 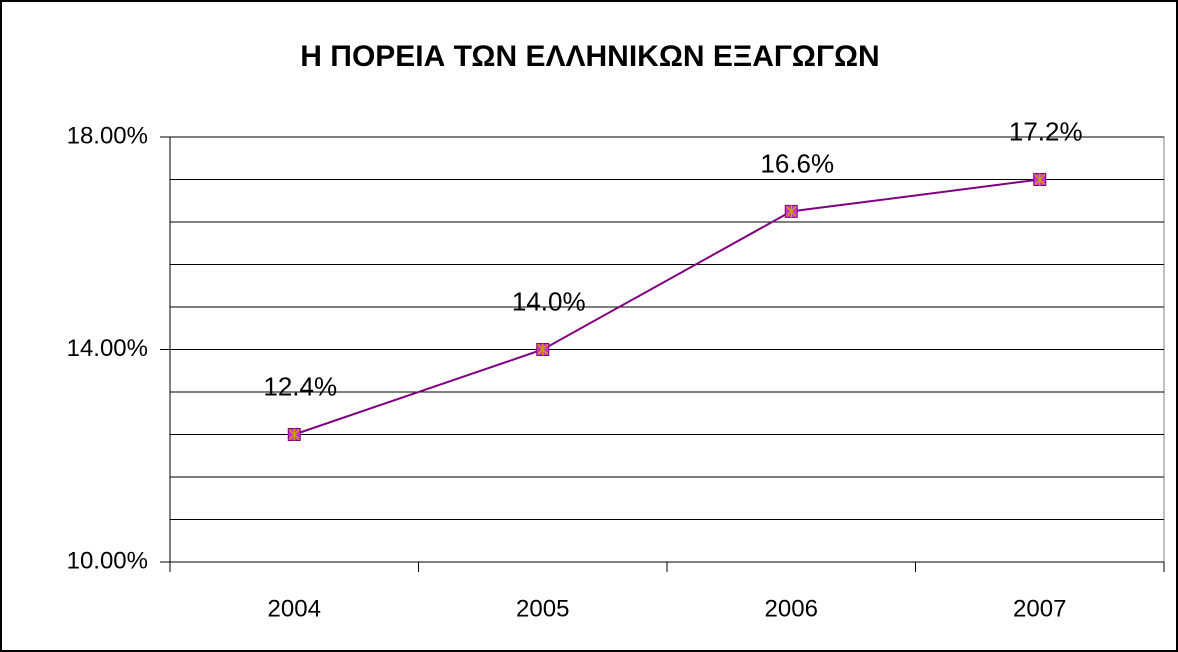 What do you see at coordinates (294, 608) in the screenshot?
I see `x-tick-label: 2004` at bounding box center [294, 608].